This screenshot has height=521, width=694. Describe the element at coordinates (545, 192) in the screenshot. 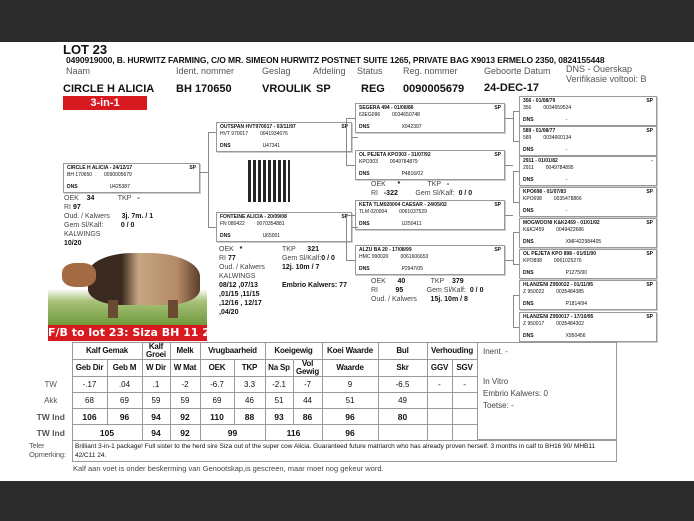

I see `pedigree-name: KPO698 - 01/07/83` at that location.